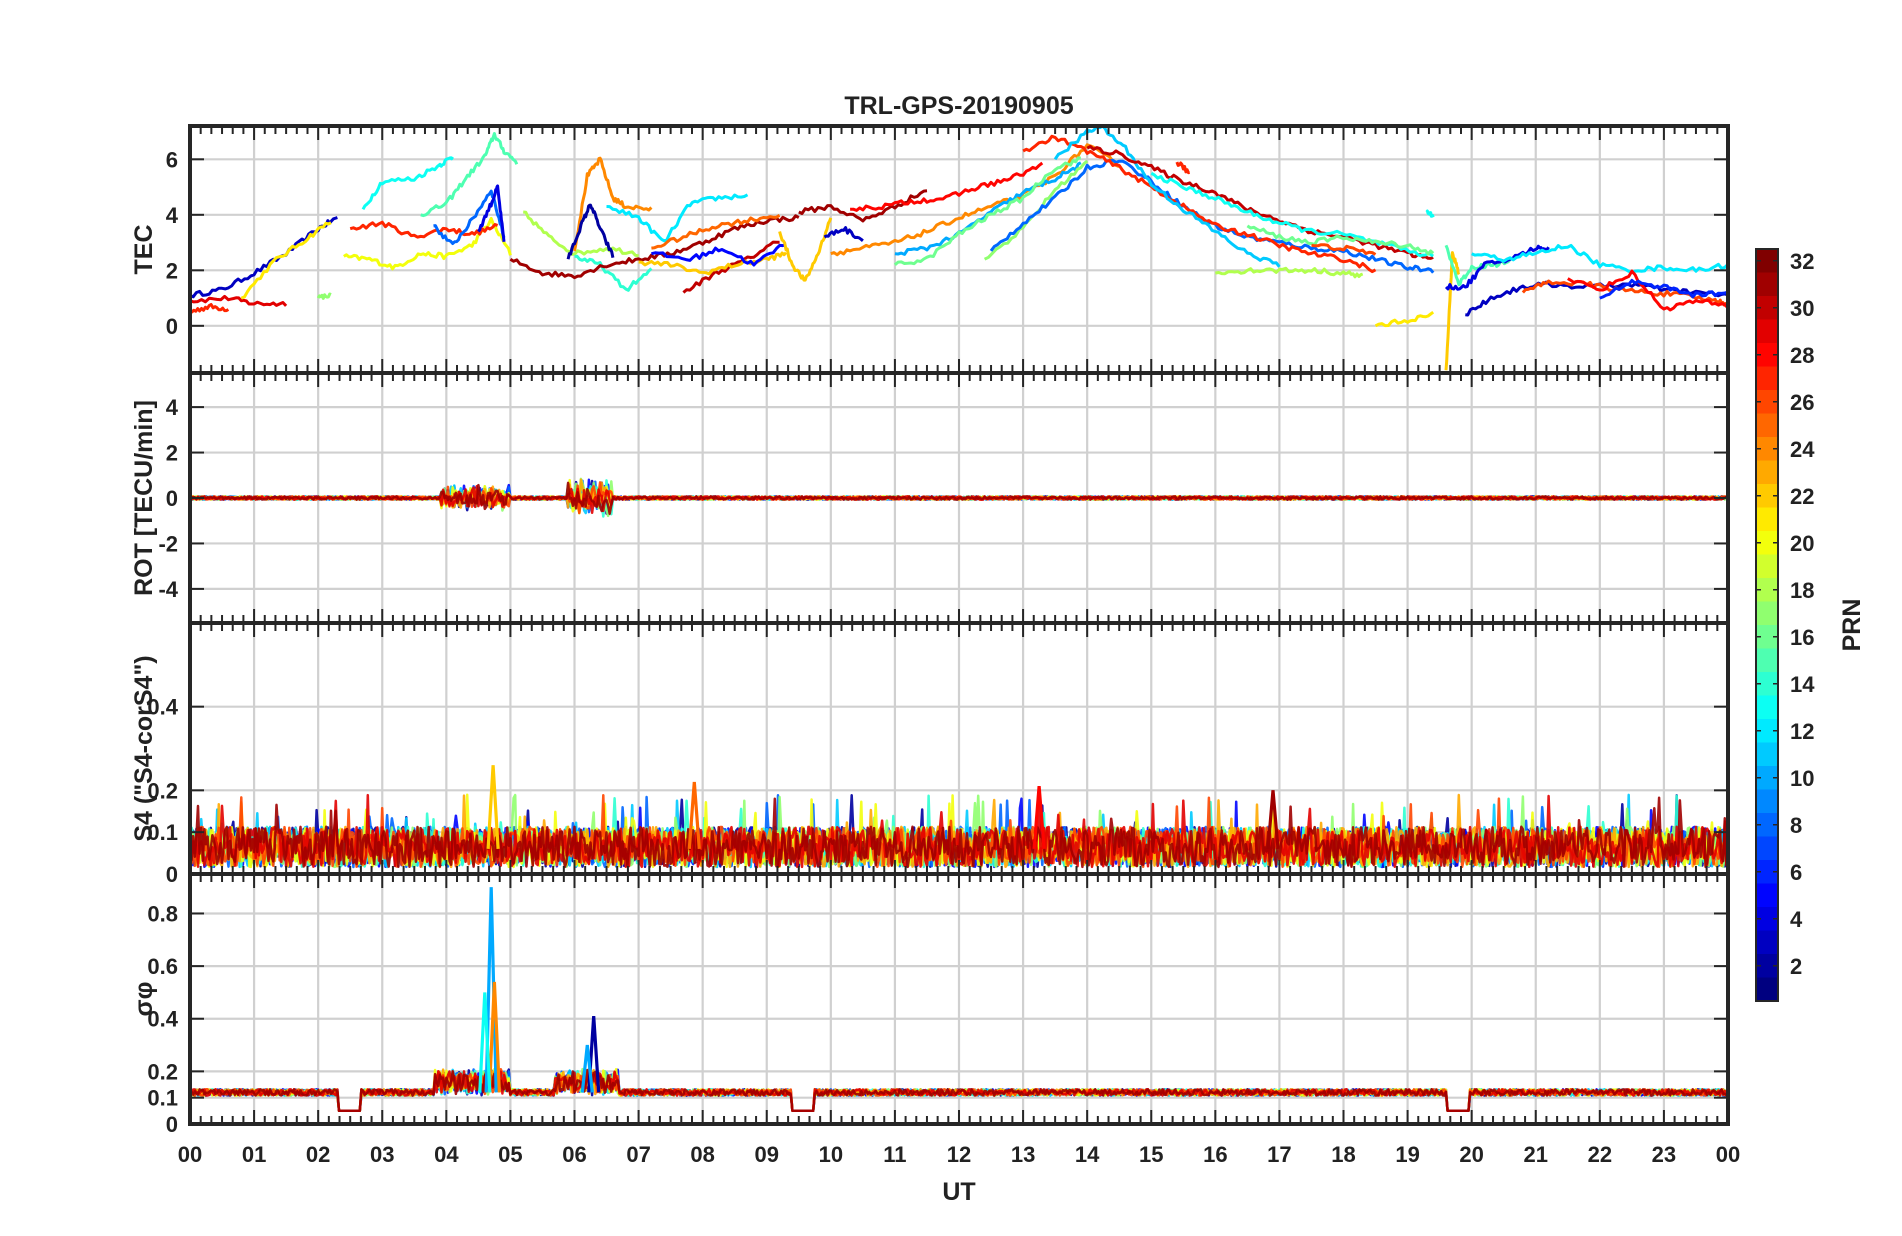  Describe the element at coordinates (959, 1154) in the screenshot. I see `x-tick-label: 12` at that location.